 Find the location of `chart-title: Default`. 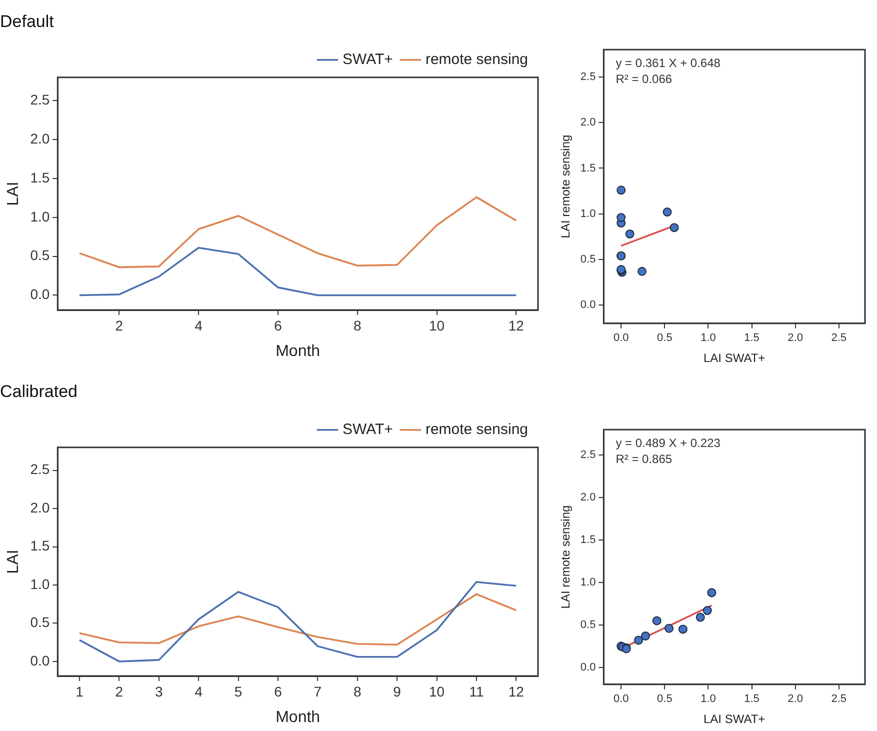

chart-title: Default is located at coordinates (27, 21).